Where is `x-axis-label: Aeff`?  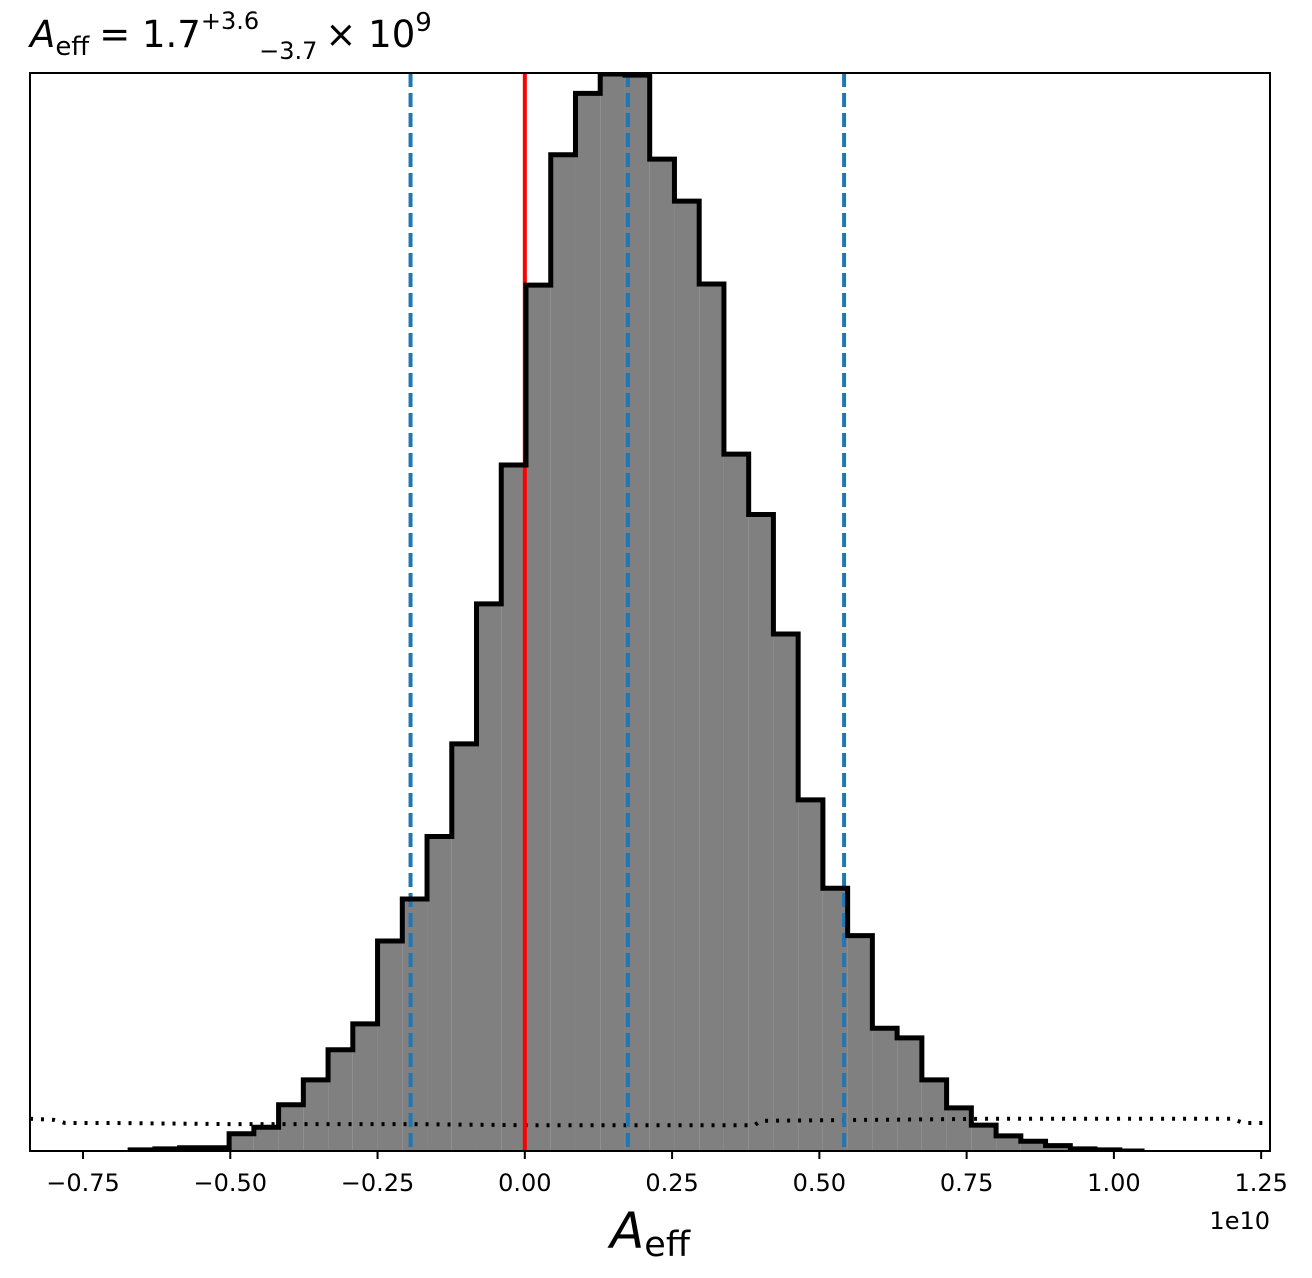 x-axis-label: Aeff is located at coordinates (649, 1233).